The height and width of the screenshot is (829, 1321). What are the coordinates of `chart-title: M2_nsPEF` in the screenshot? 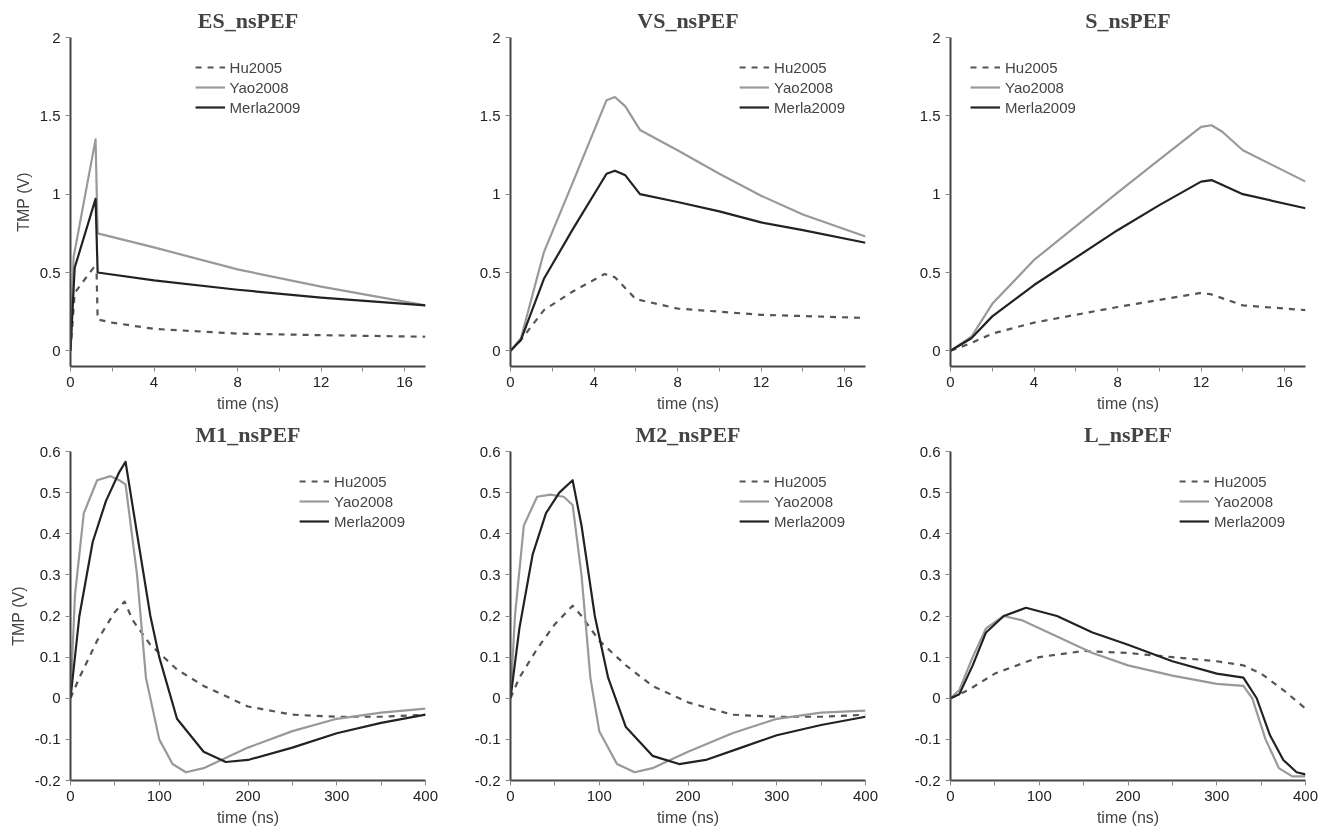 It's located at (688, 434).